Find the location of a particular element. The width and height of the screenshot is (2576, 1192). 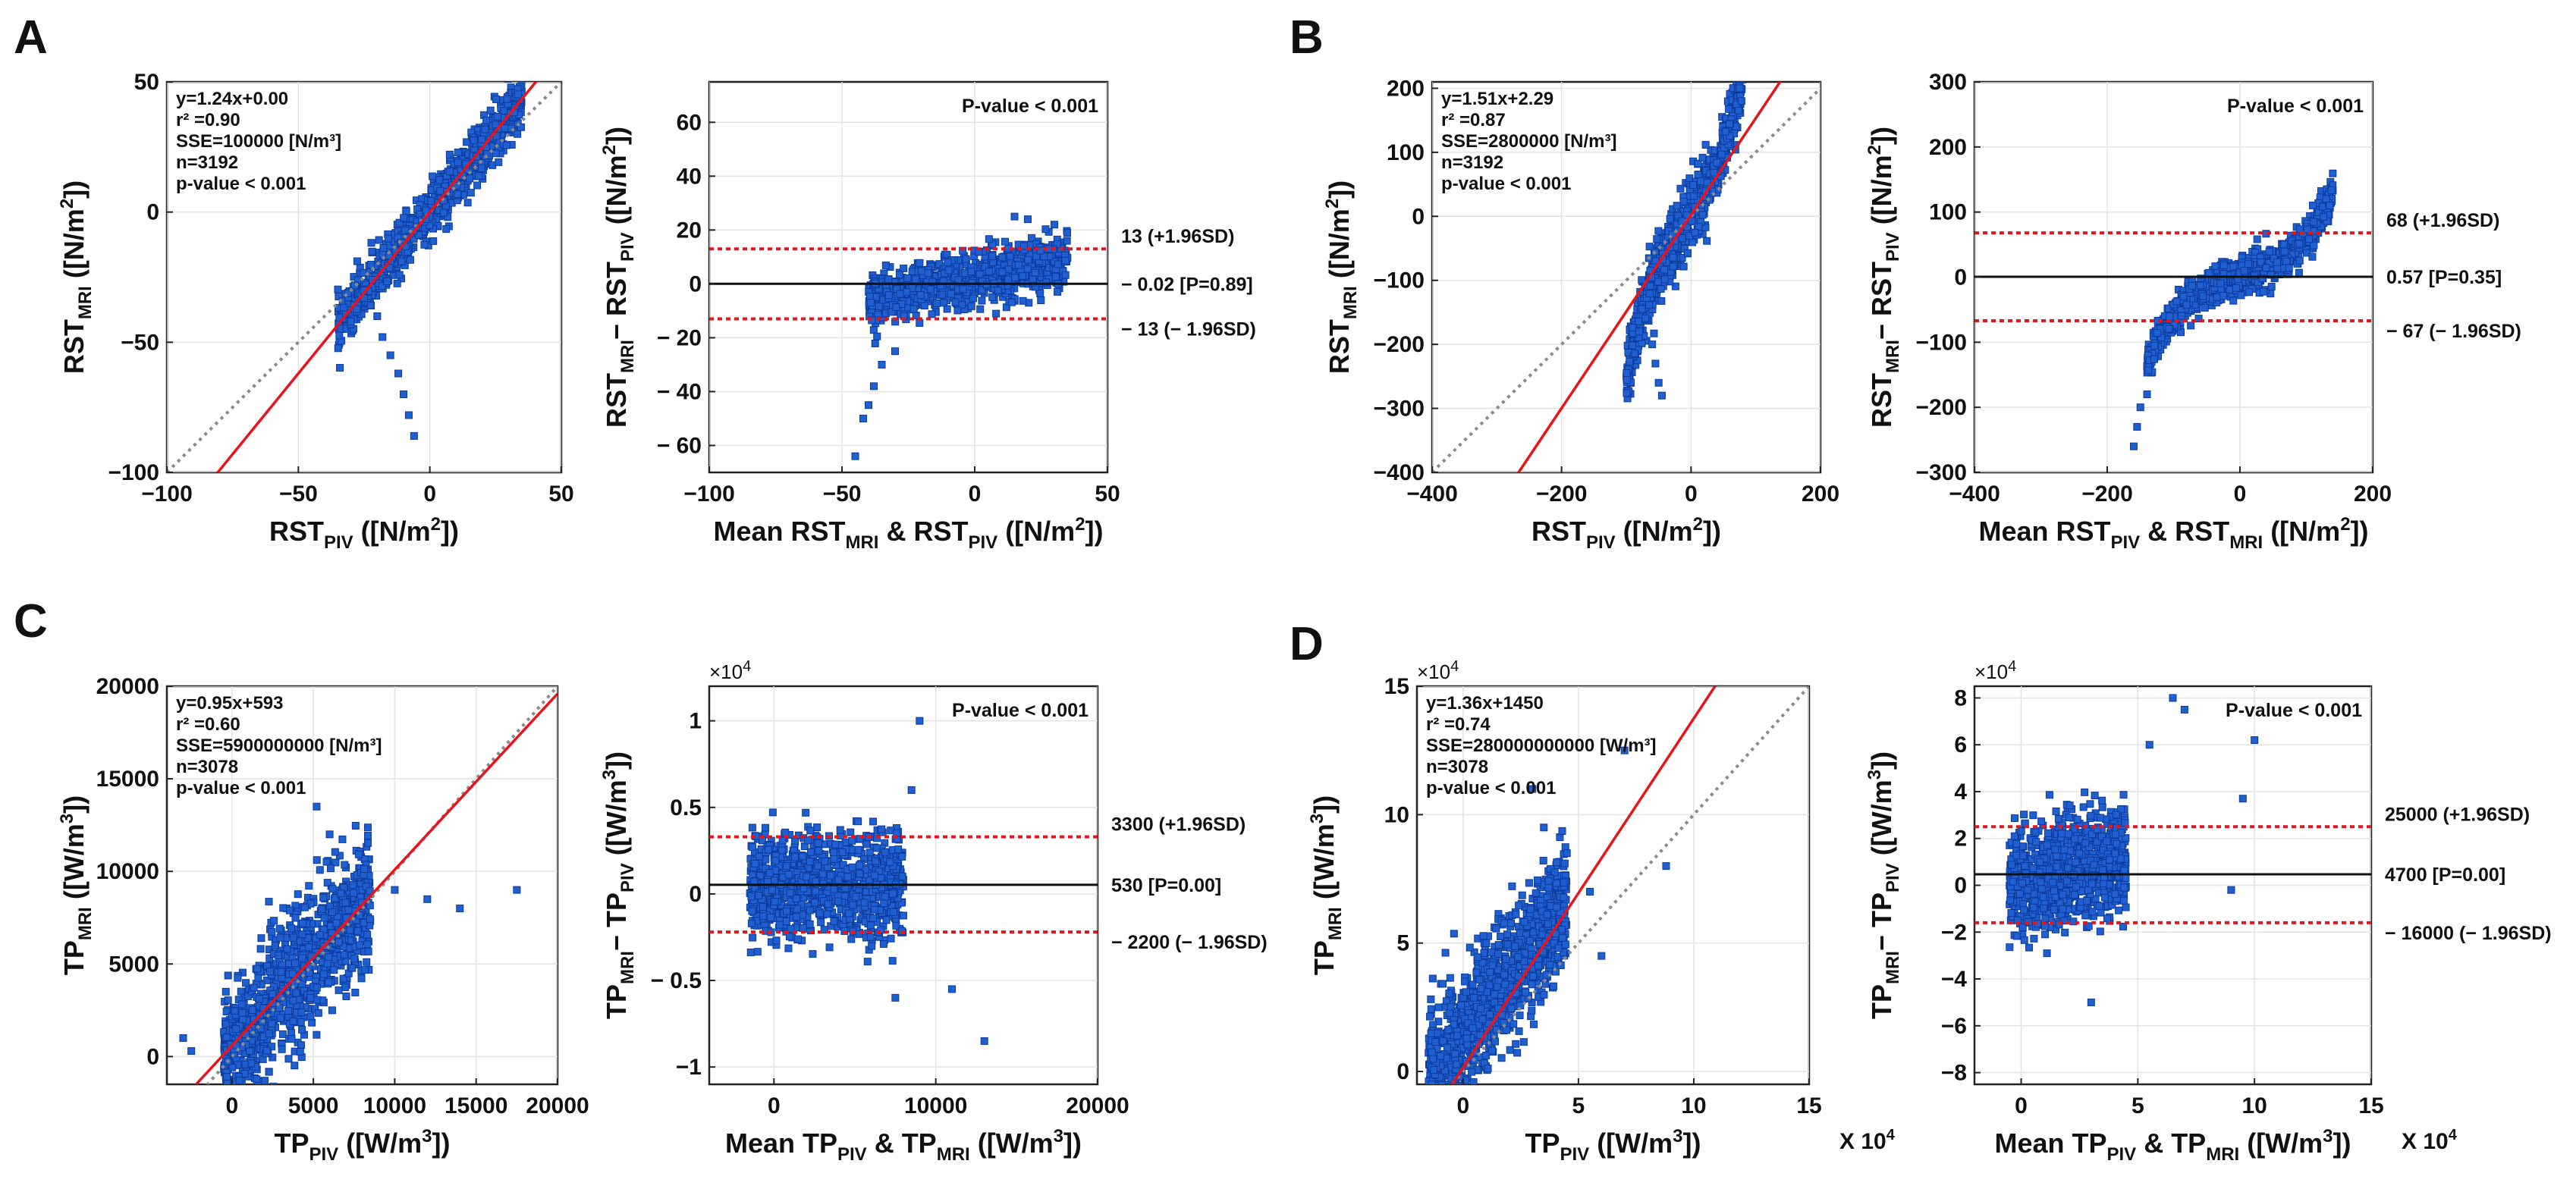

x-tick-label: 0 is located at coordinates (429, 494).